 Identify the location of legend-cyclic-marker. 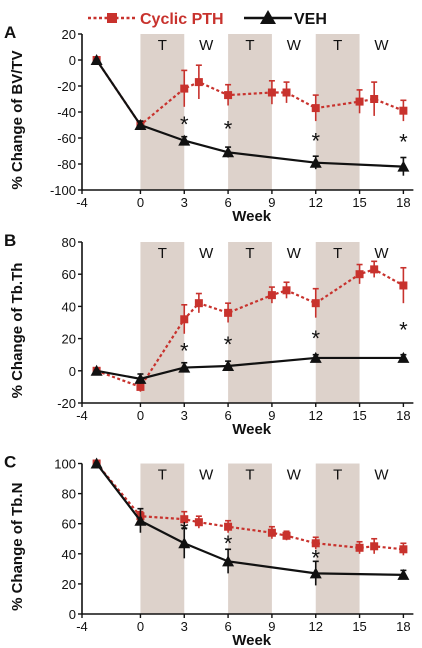
(112, 18).